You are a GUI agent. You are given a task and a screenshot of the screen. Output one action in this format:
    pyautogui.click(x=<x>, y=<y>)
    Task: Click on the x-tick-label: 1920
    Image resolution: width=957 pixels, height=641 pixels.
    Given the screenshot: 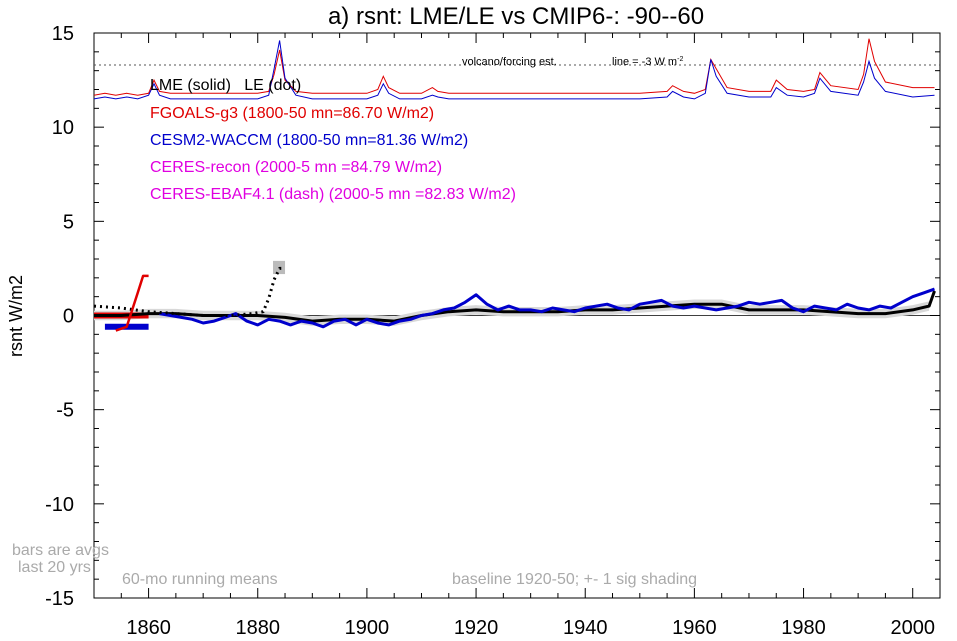 What is the action you would take?
    pyautogui.click(x=476, y=628)
    